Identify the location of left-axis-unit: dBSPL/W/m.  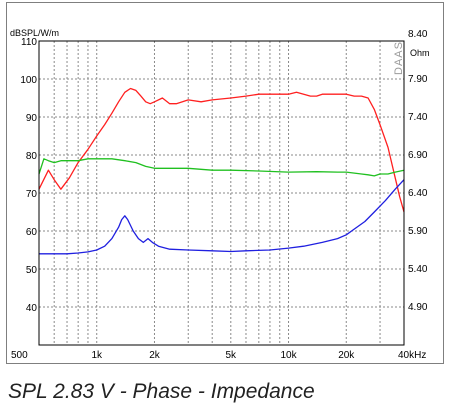
(34, 33).